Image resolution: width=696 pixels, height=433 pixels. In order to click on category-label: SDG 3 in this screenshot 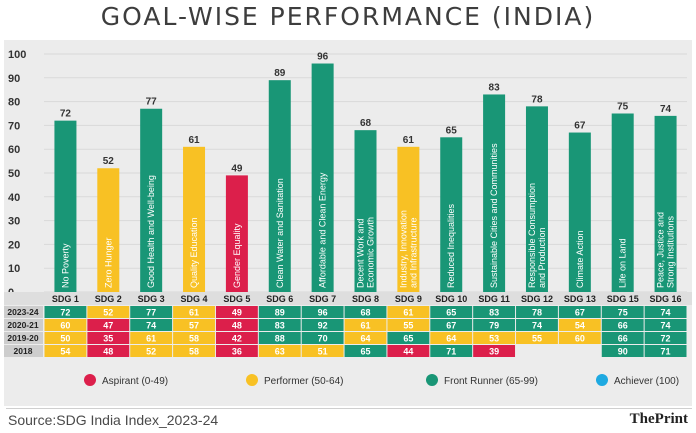, I will do `click(151, 299)`.